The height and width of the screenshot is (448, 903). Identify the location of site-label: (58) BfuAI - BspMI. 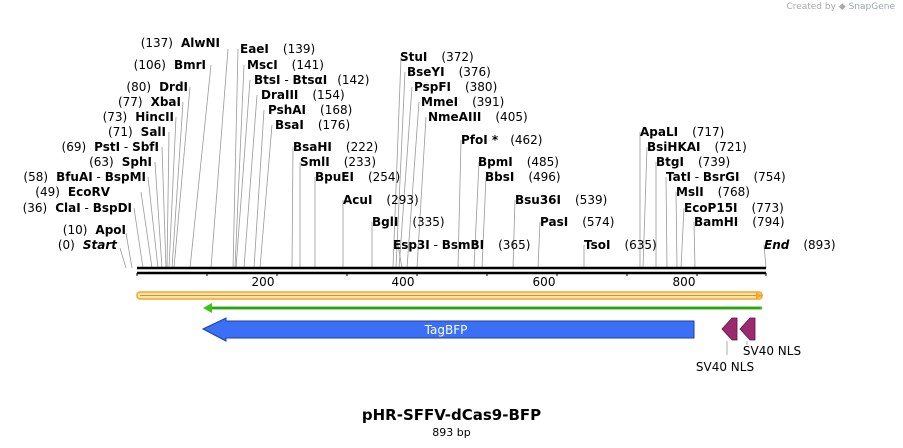
(84, 177).